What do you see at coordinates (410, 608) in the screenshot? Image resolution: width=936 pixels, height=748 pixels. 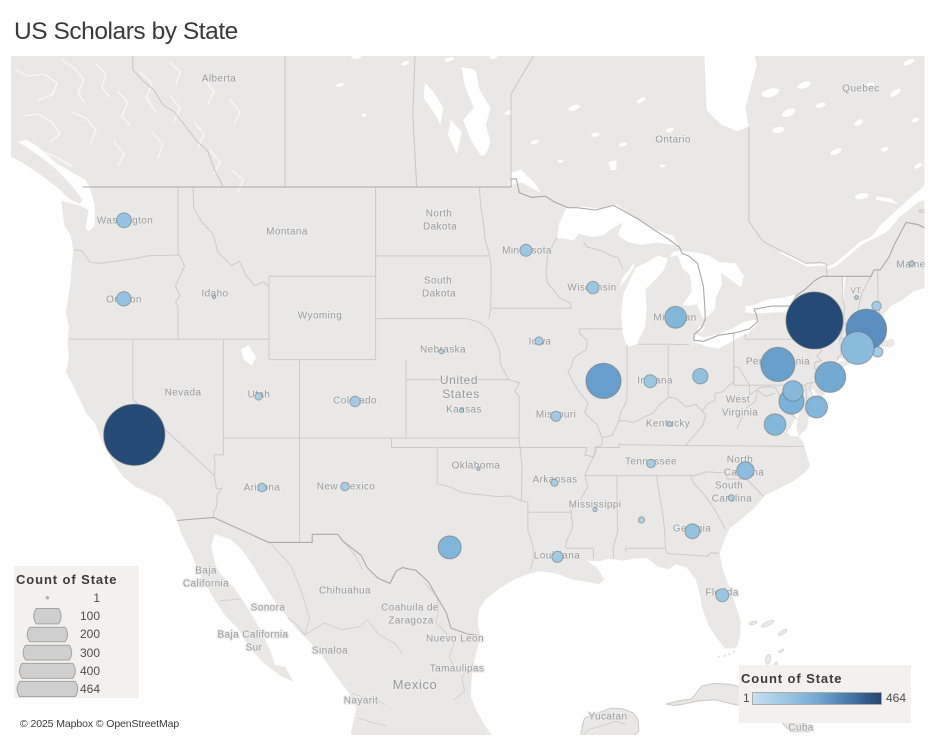 I see `svg-text: Coahuila de` at bounding box center [410, 608].